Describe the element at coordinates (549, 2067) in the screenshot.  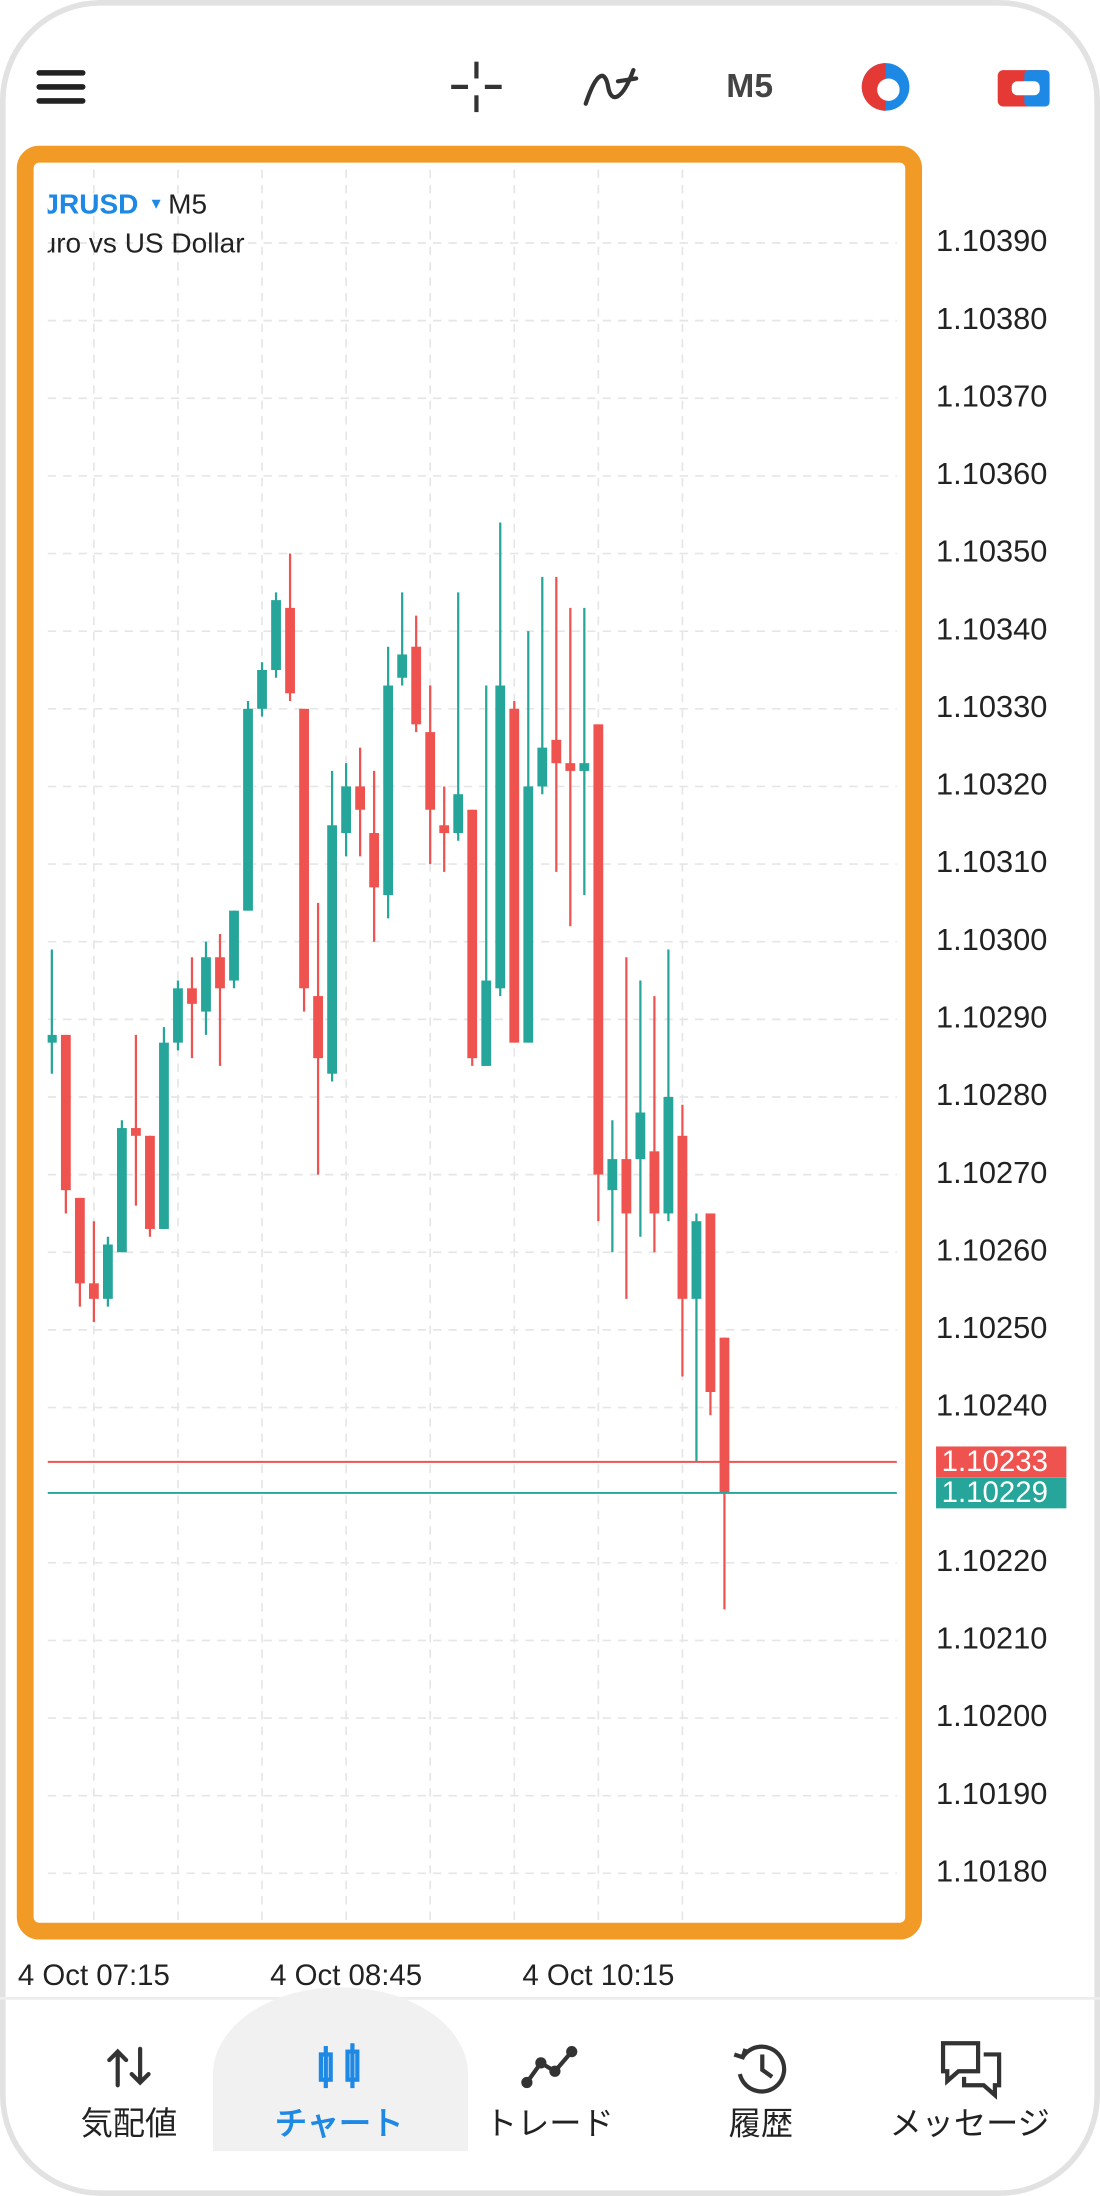
I see `trade-icon` at that location.